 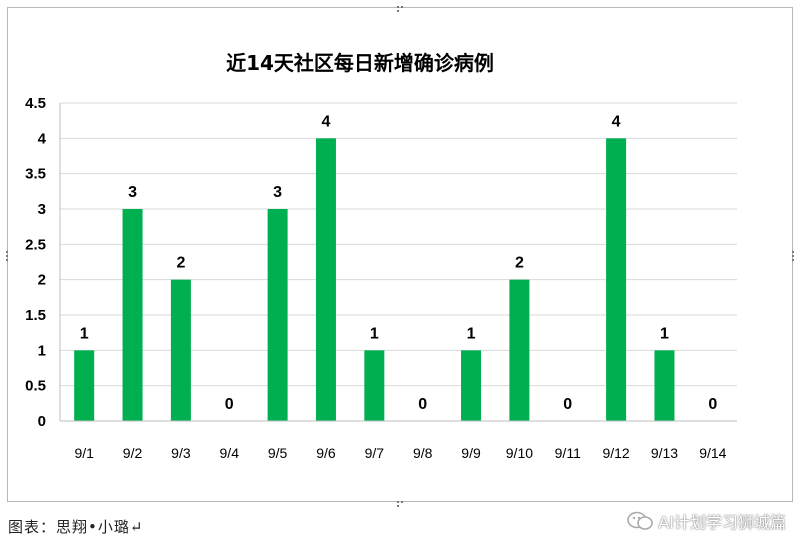 What do you see at coordinates (35, 174) in the screenshot?
I see `y-tick-label: 3.5` at bounding box center [35, 174].